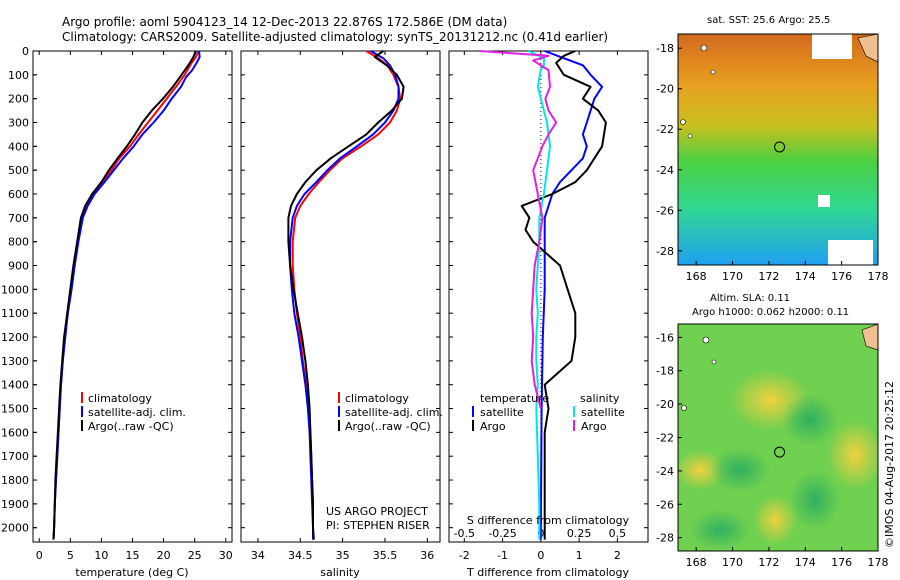  I want to click on legend-label-t-satellite: satellite, so click(502, 412).